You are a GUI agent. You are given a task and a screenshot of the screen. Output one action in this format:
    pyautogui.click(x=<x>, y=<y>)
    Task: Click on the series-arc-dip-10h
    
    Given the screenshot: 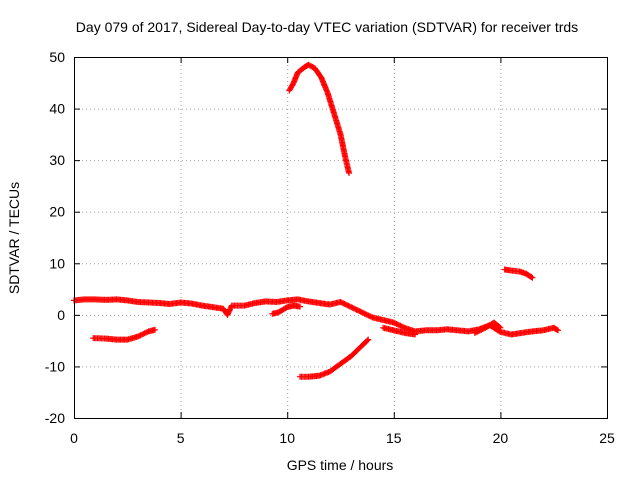 What is the action you would take?
    pyautogui.click(x=286, y=309)
    